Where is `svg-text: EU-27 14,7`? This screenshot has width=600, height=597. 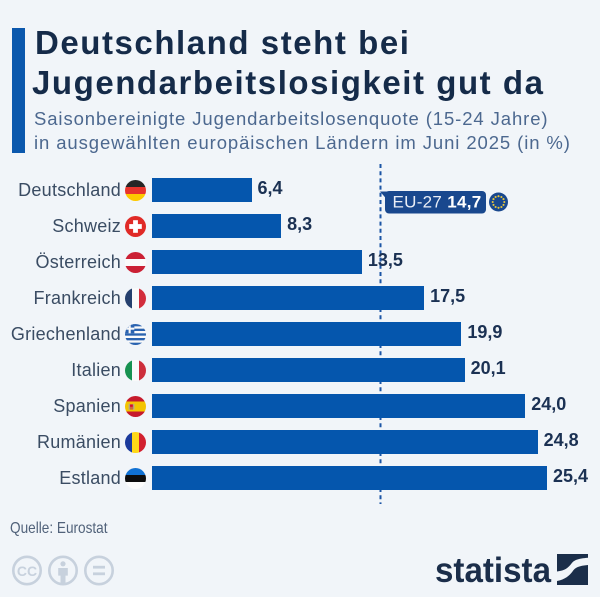 svg-text: EU-27 14,7 is located at coordinates (437, 202).